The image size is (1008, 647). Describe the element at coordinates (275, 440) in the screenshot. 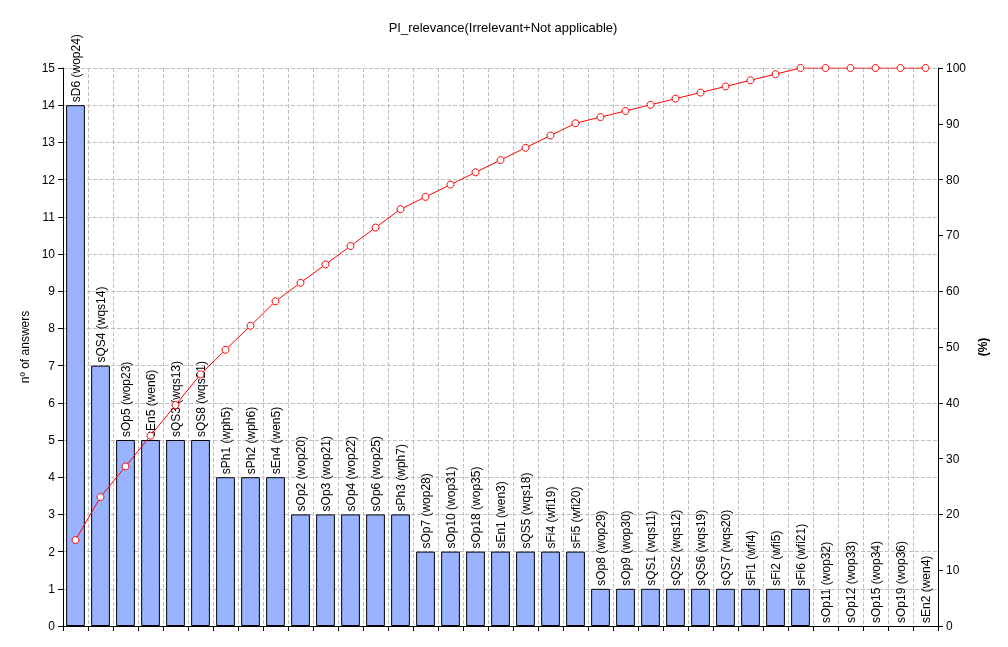

I see `x-tick-label: sEn4 (wen5)` at that location.